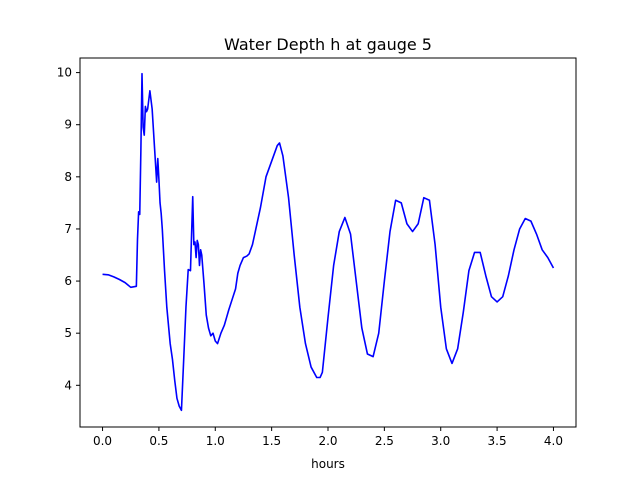 This screenshot has width=640, height=480. I want to click on x-axis: 0.0 0.5 1.0 1.5 2.0 2.5 3.0 3.5 4.0, so click(328, 437).